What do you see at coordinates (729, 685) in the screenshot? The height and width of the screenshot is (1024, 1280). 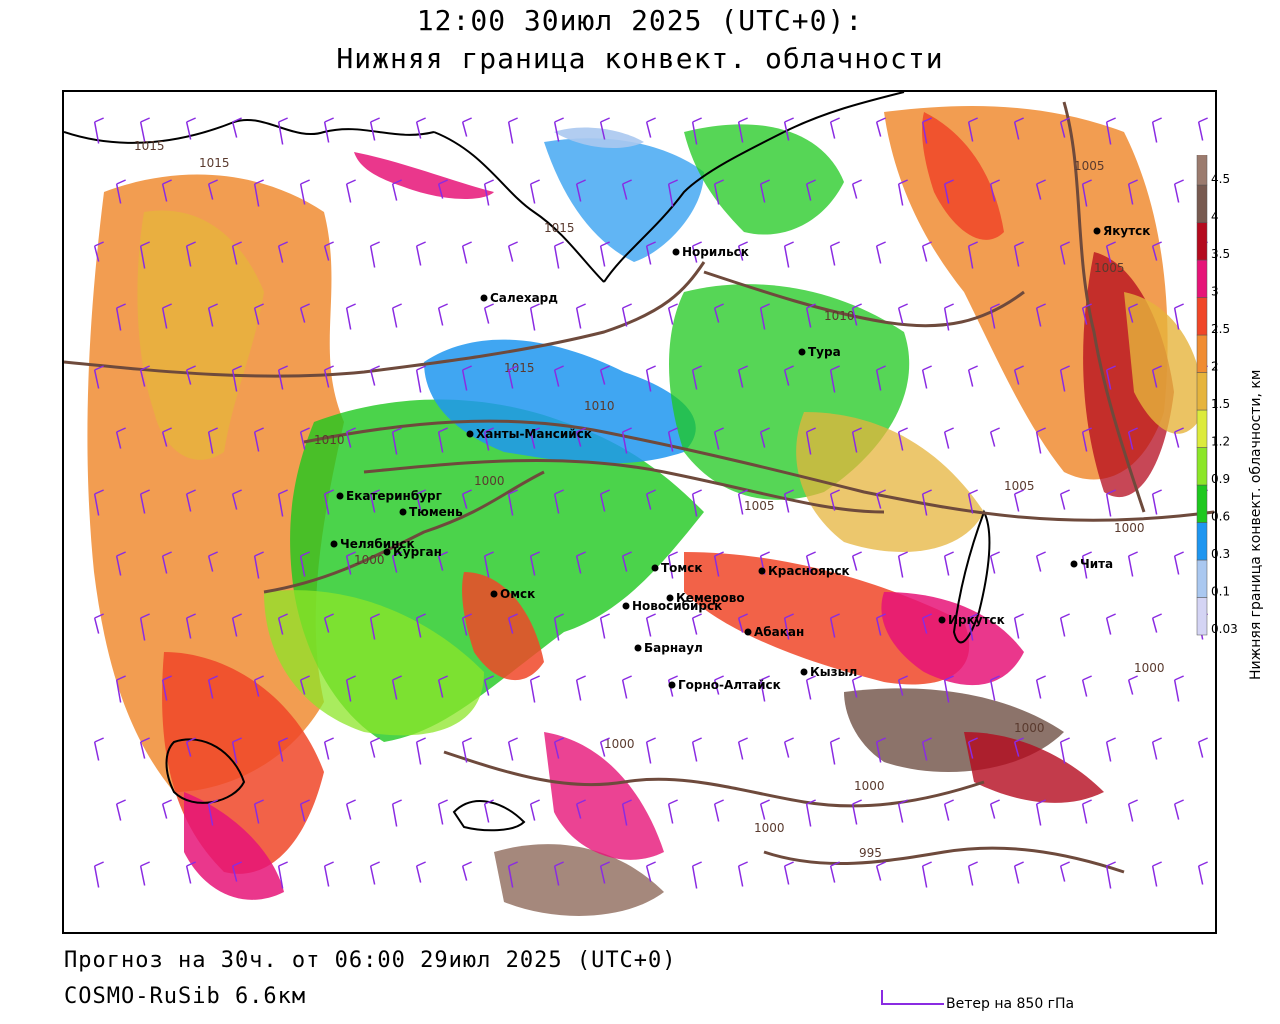 I see `city-label: Горно-Алтайск` at bounding box center [729, 685].